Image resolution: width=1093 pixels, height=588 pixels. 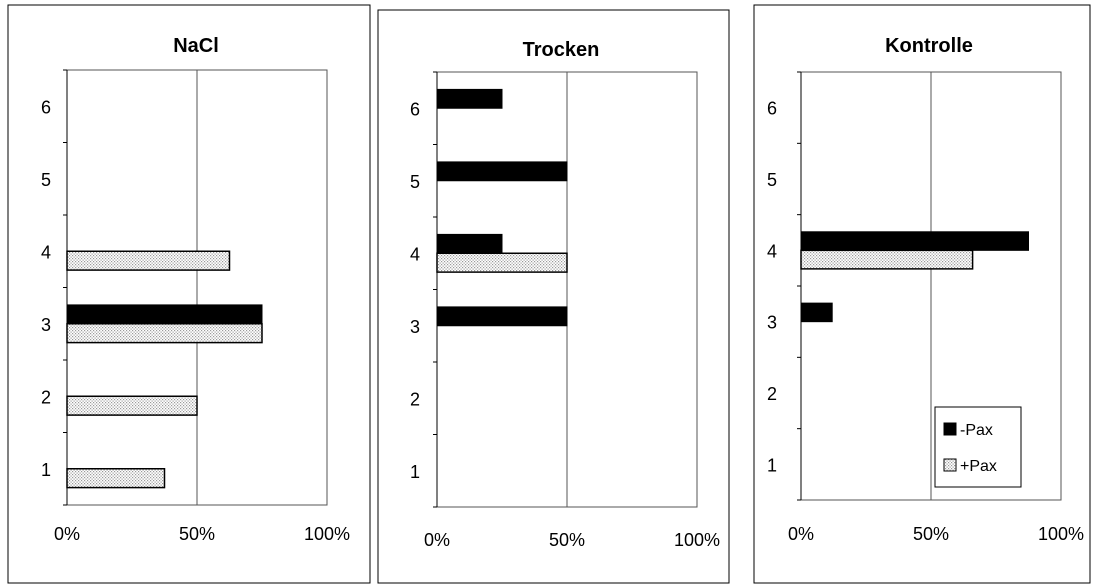 I want to click on chart-title: Trocken, so click(x=561, y=50).